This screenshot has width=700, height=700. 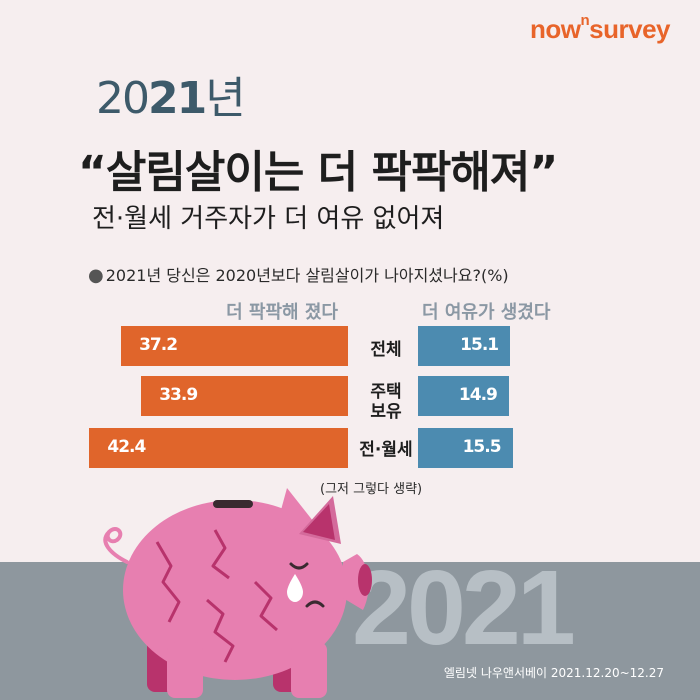 What do you see at coordinates (482, 447) in the screenshot?
I see `value-better-renter: 15.5` at bounding box center [482, 447].